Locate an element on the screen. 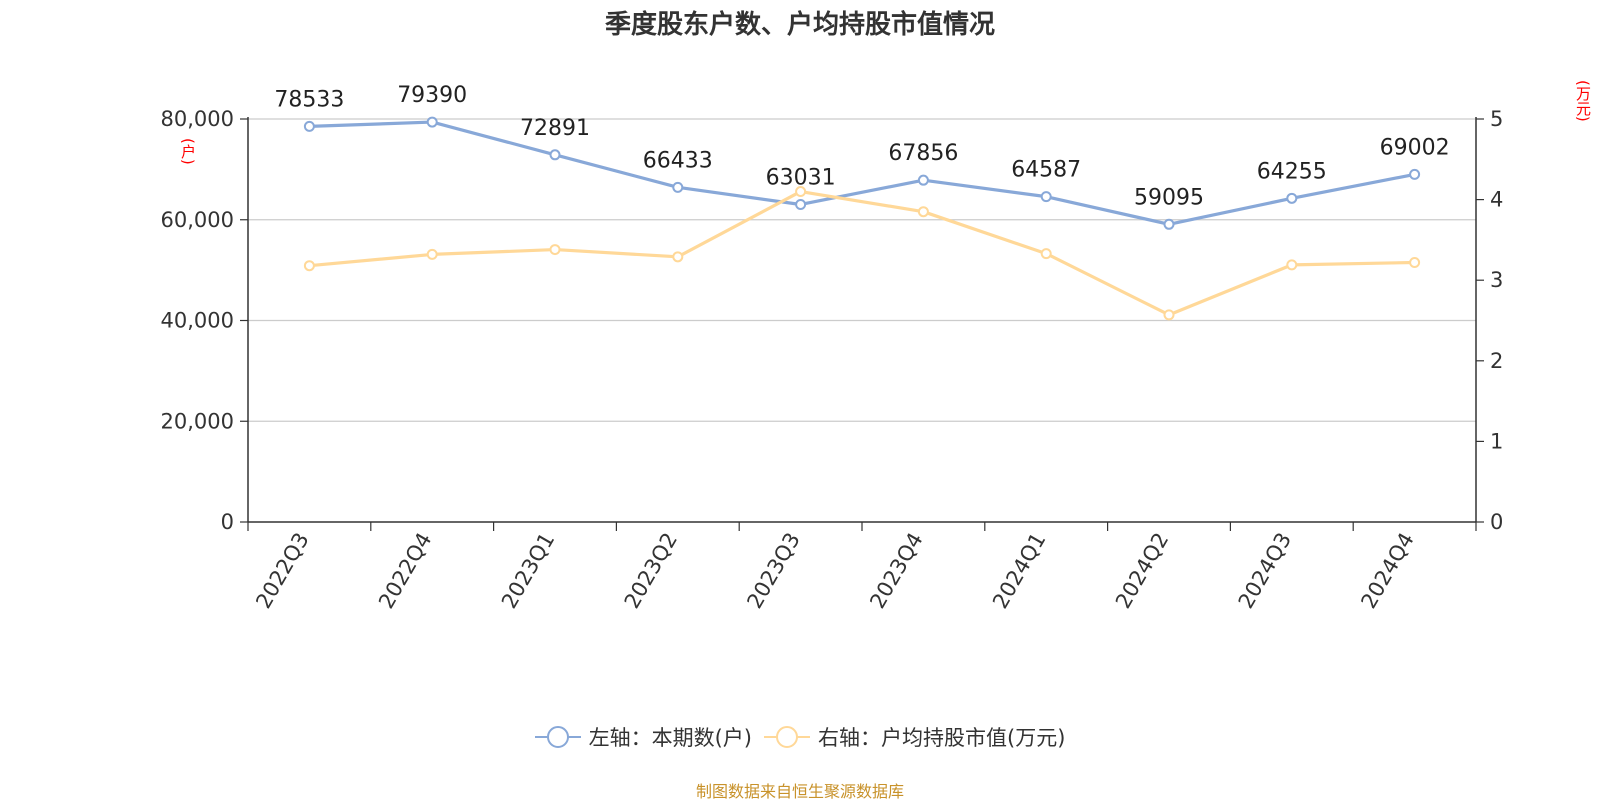 The width and height of the screenshot is (1600, 802). legend-item-households: 左轴：本期数(户) is located at coordinates (643, 737).